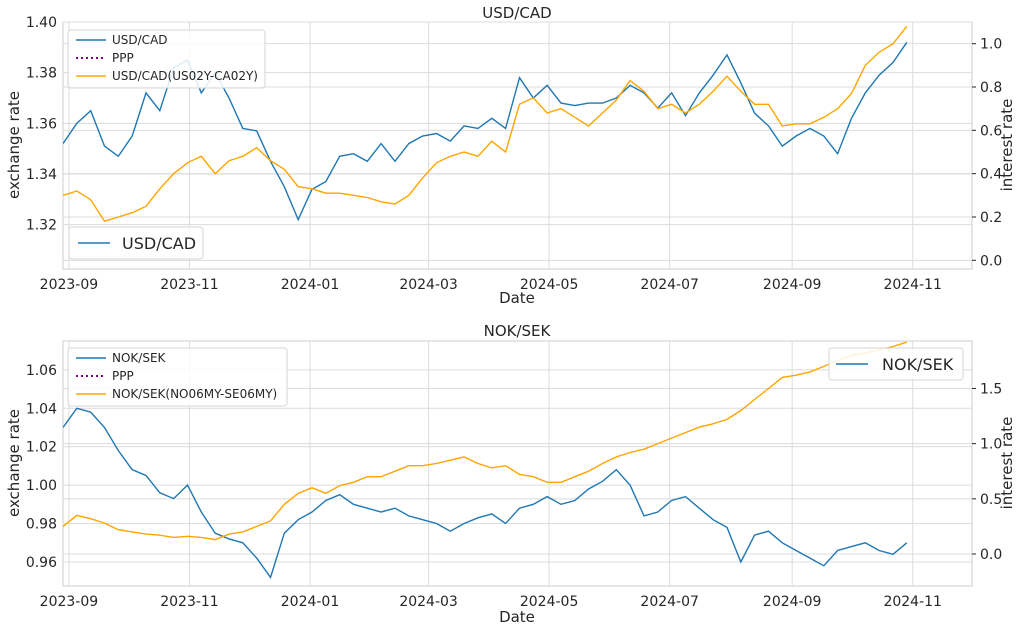  I want to click on legend-entry: NOK/SEK, so click(121, 358).